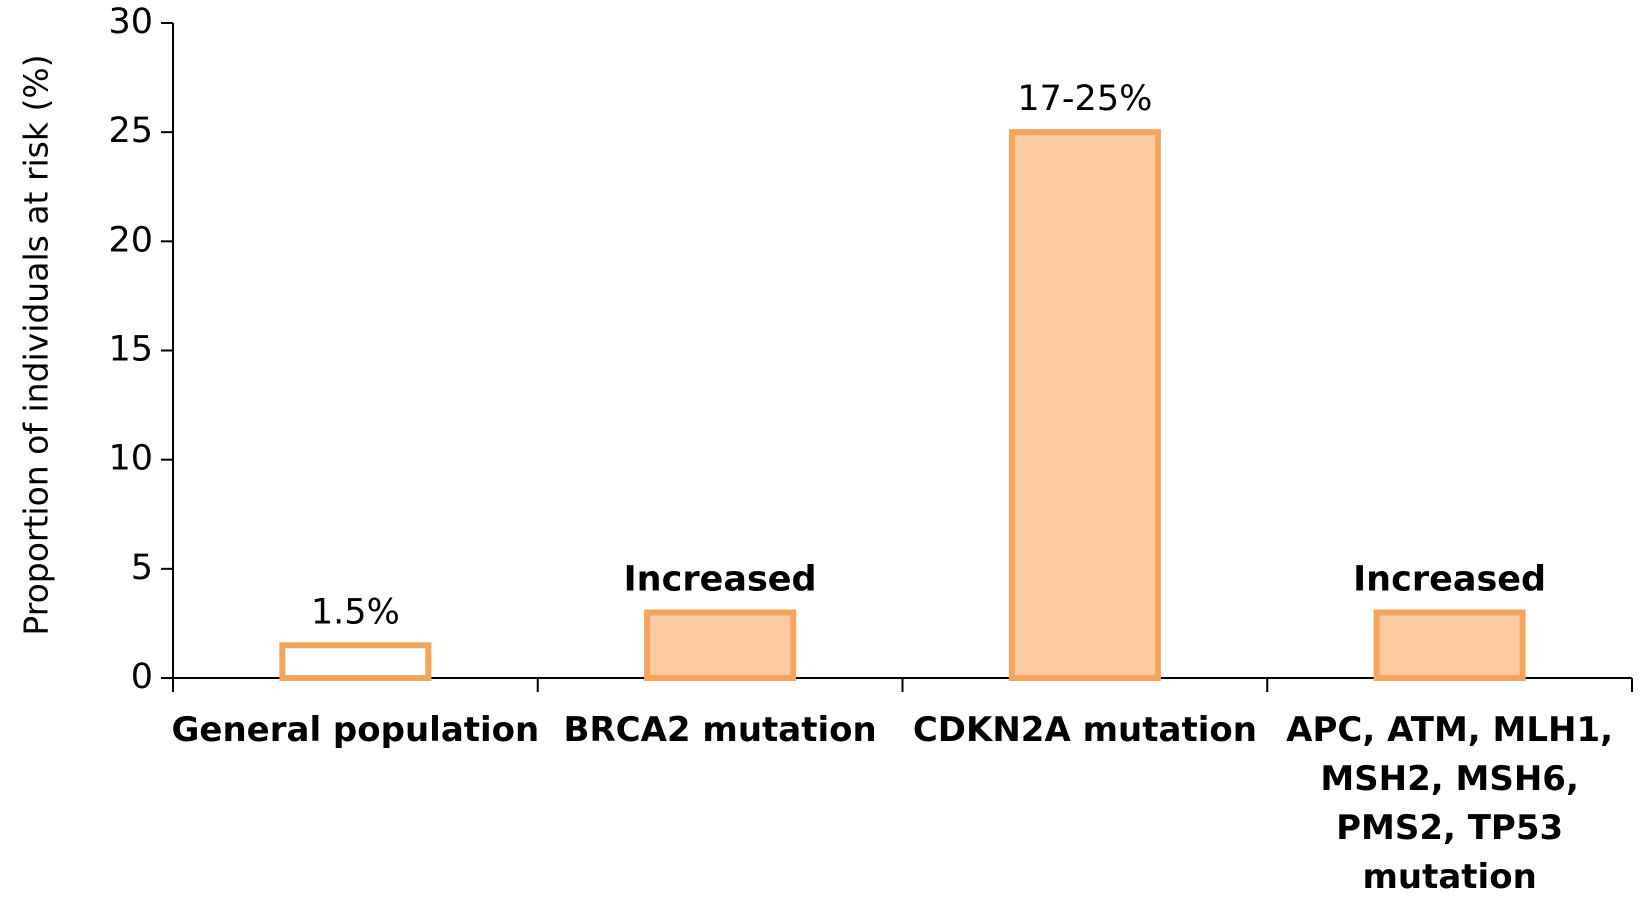 Image resolution: width=1640 pixels, height=901 pixels. Describe the element at coordinates (130, 131) in the screenshot. I see `y-tick-label: 25` at that location.